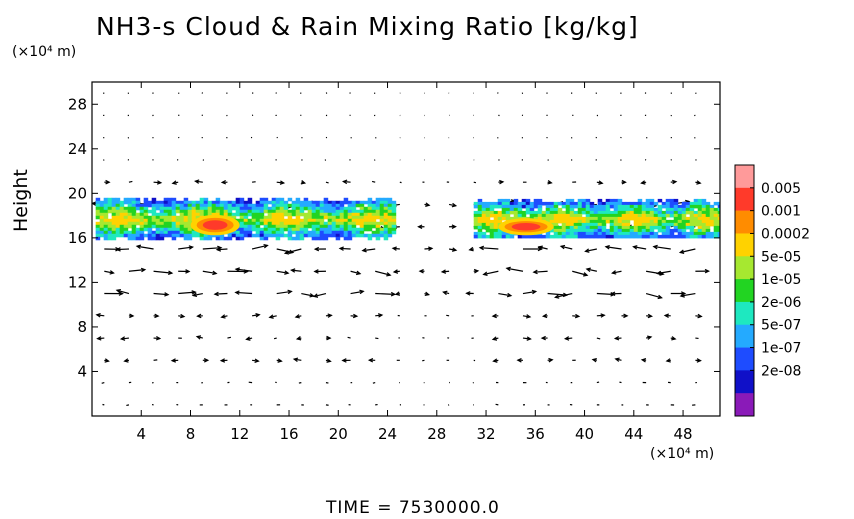  What do you see at coordinates (781, 349) in the screenshot?
I see `colorbar-label: 1e-07` at bounding box center [781, 349].